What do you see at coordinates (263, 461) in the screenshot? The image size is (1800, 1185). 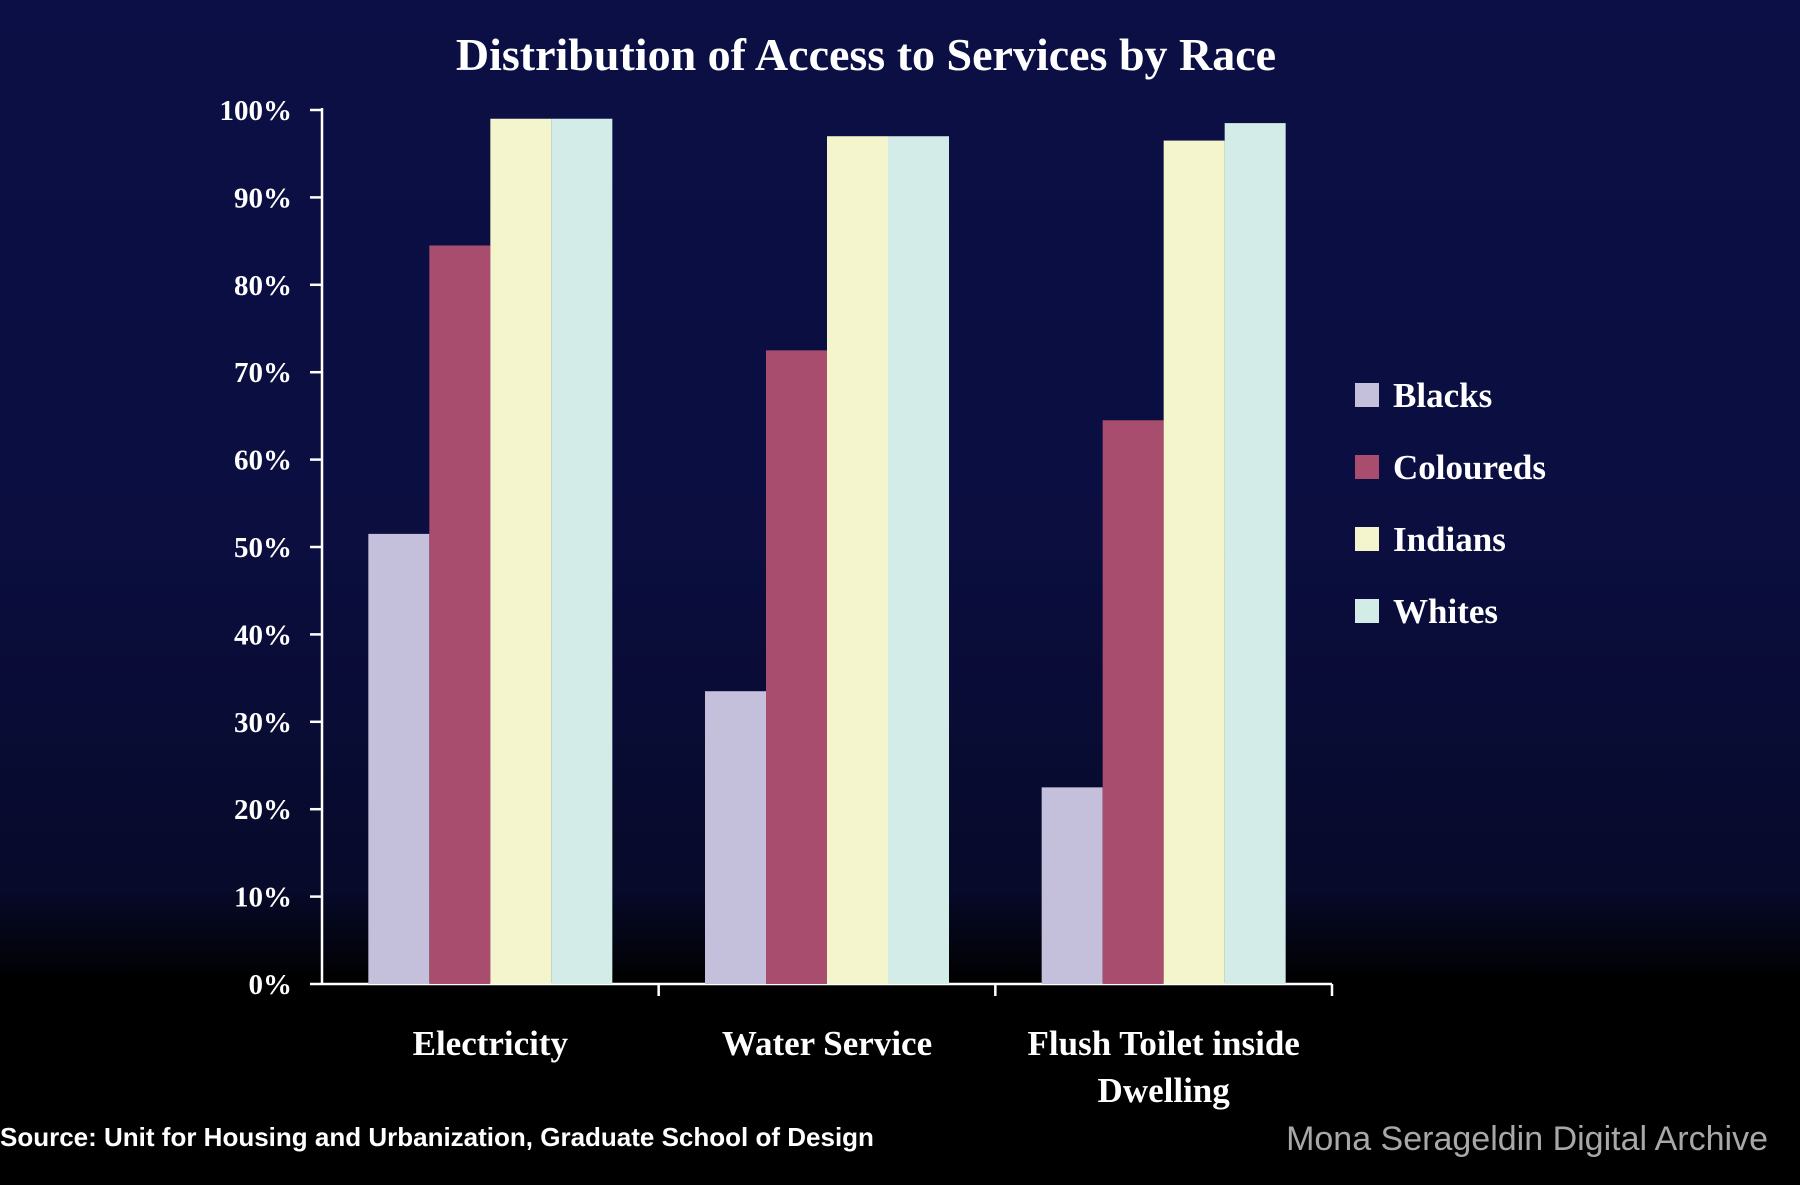 I see `y-tick-label: 60%` at bounding box center [263, 461].